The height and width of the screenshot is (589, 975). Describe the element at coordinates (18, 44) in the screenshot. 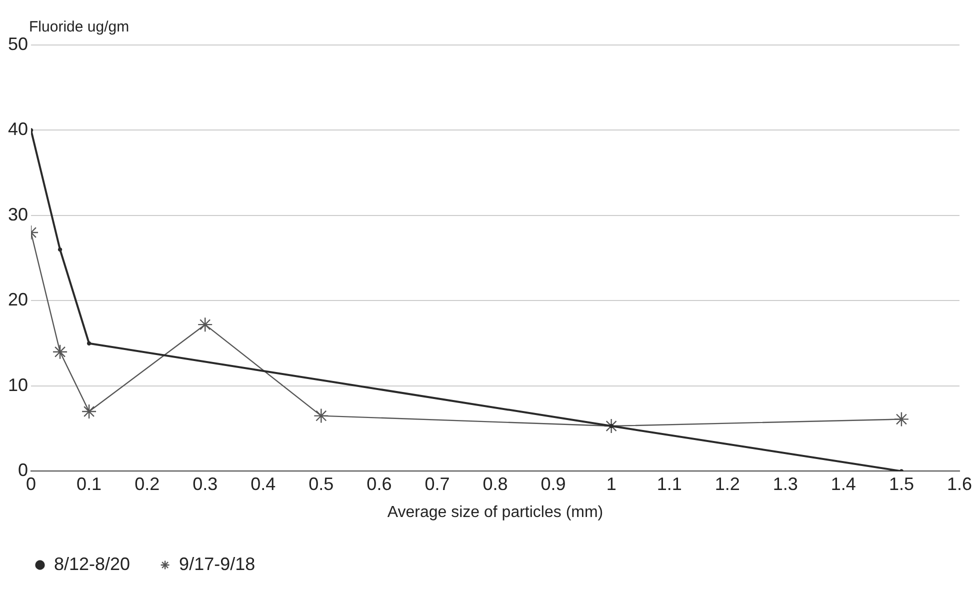

I see `y-tick-label: 50` at that location.